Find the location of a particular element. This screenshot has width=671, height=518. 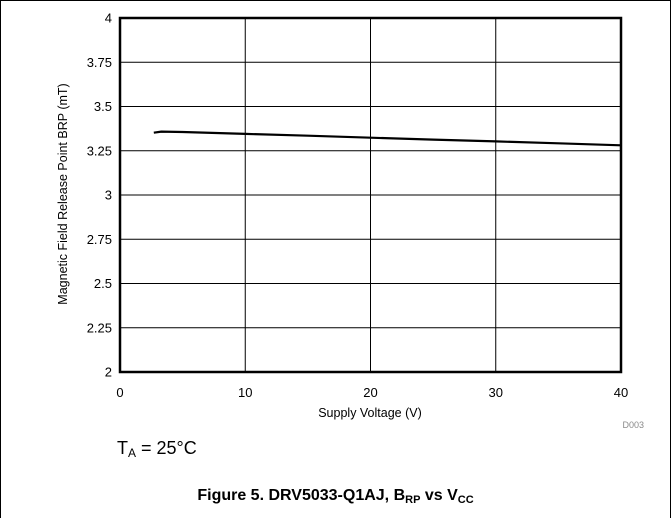

temperature-condition: TA = 25°C is located at coordinates (157, 449).